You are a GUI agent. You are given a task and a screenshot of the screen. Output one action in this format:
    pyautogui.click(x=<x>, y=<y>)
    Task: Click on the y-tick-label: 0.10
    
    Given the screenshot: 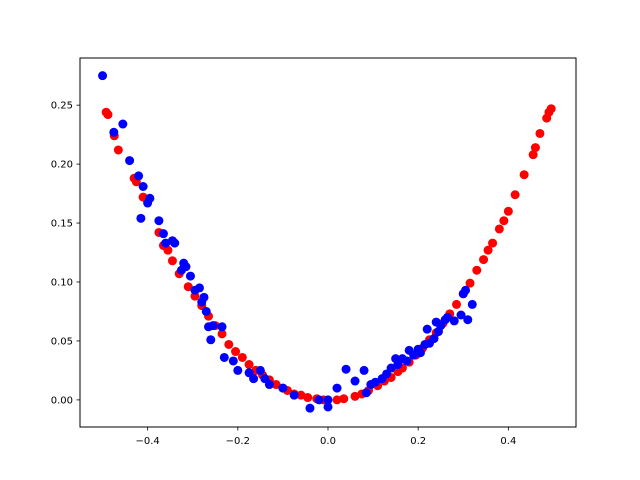 What is the action you would take?
    pyautogui.click(x=62, y=282)
    